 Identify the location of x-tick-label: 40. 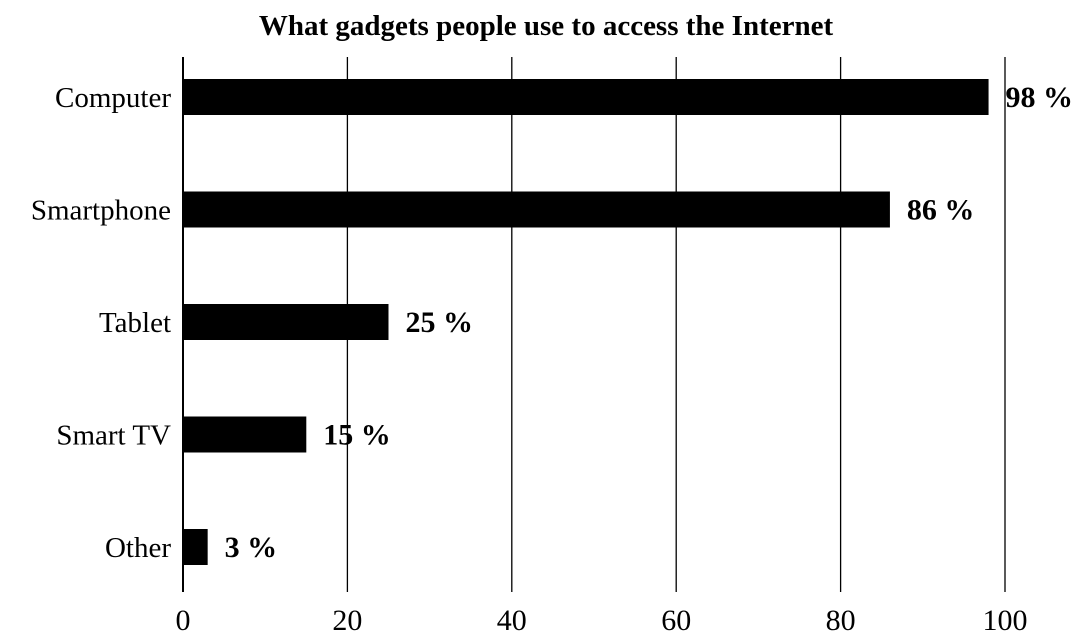
(512, 620).